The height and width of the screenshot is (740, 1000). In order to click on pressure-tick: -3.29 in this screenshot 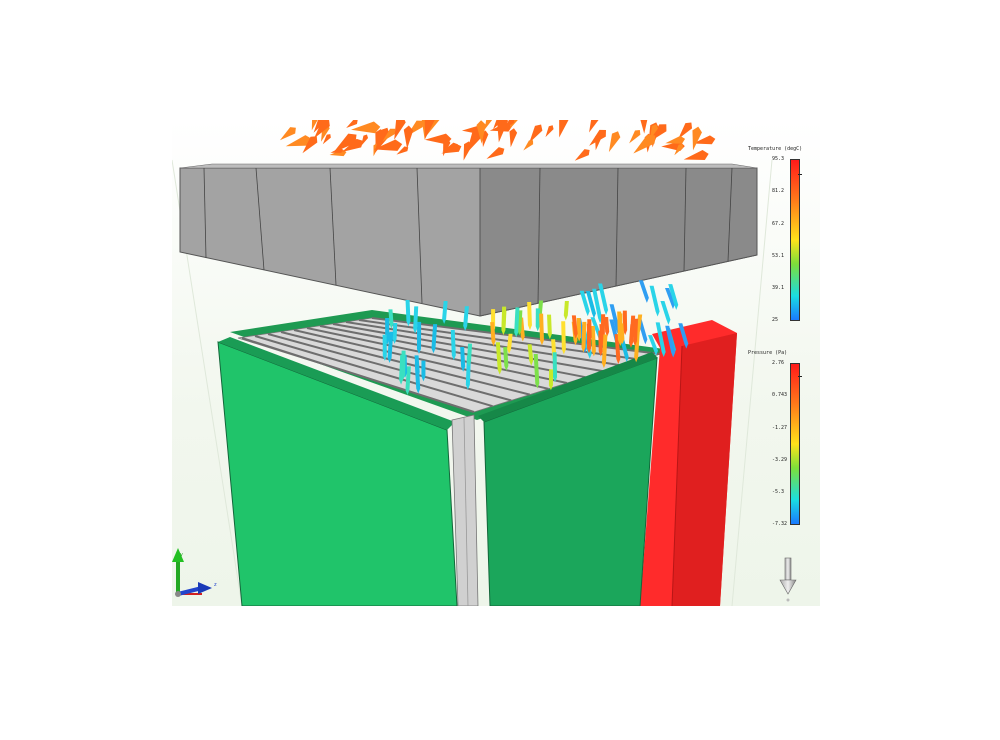, I will do `click(780, 460)`.